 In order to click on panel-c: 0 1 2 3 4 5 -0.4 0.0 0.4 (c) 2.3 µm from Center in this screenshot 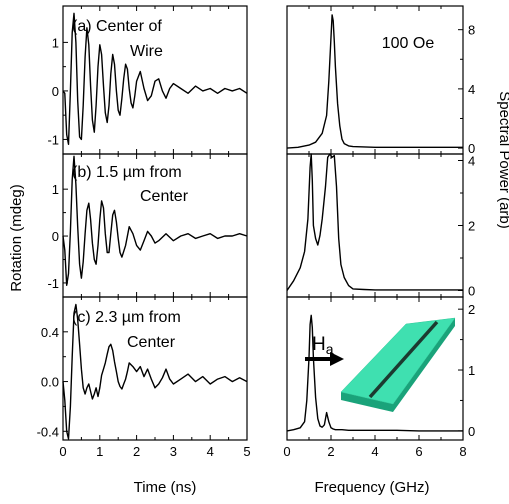, I will do `click(144, 377)`.